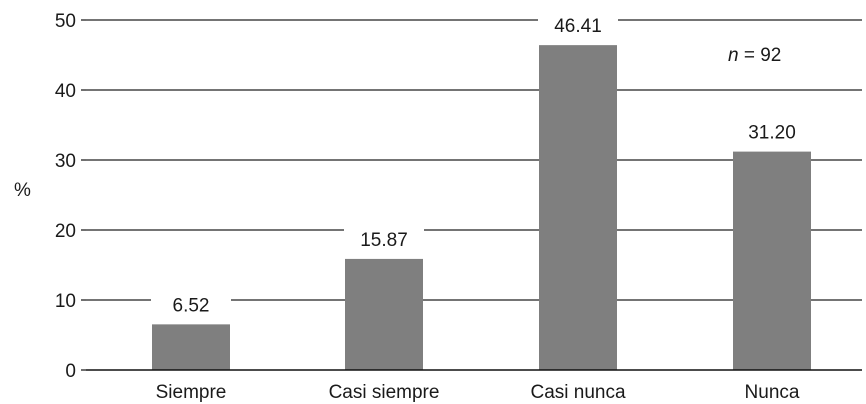 Image resolution: width=866 pixels, height=404 pixels. I want to click on value-label-bg-siempre, so click(191, 304).